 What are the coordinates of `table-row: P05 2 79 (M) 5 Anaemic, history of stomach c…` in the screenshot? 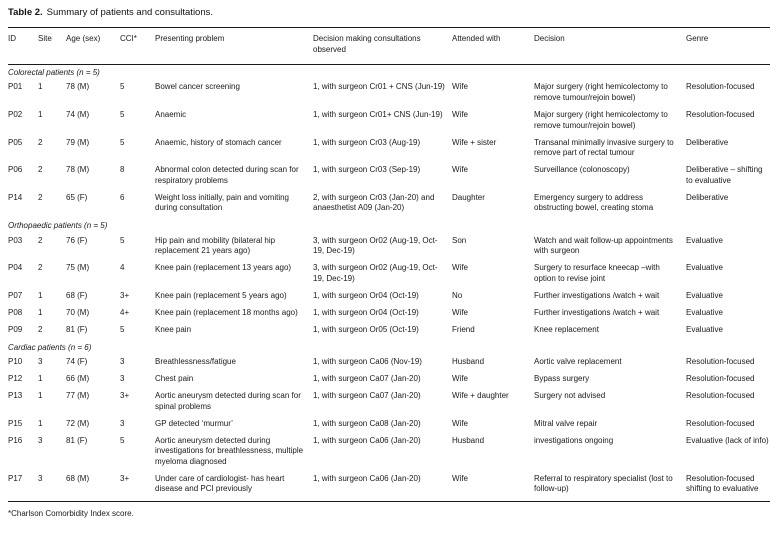 It's located at (389, 150).